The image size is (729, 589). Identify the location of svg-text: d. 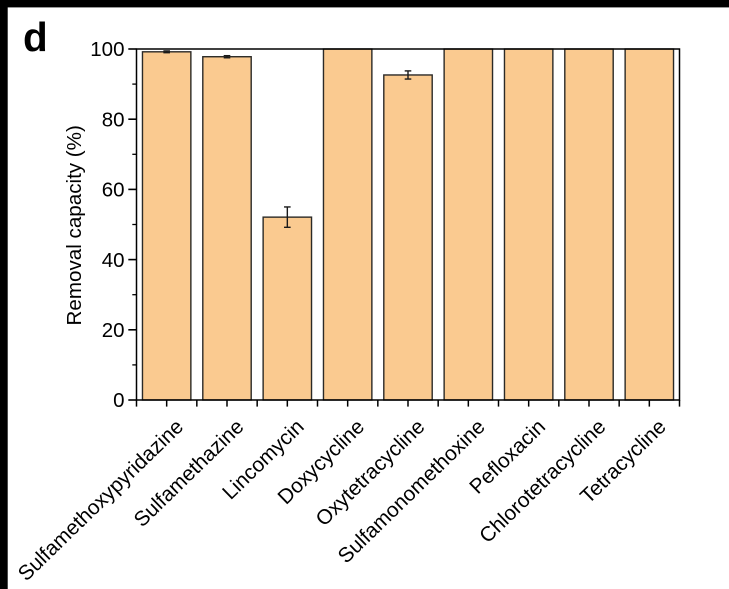
(35, 37).